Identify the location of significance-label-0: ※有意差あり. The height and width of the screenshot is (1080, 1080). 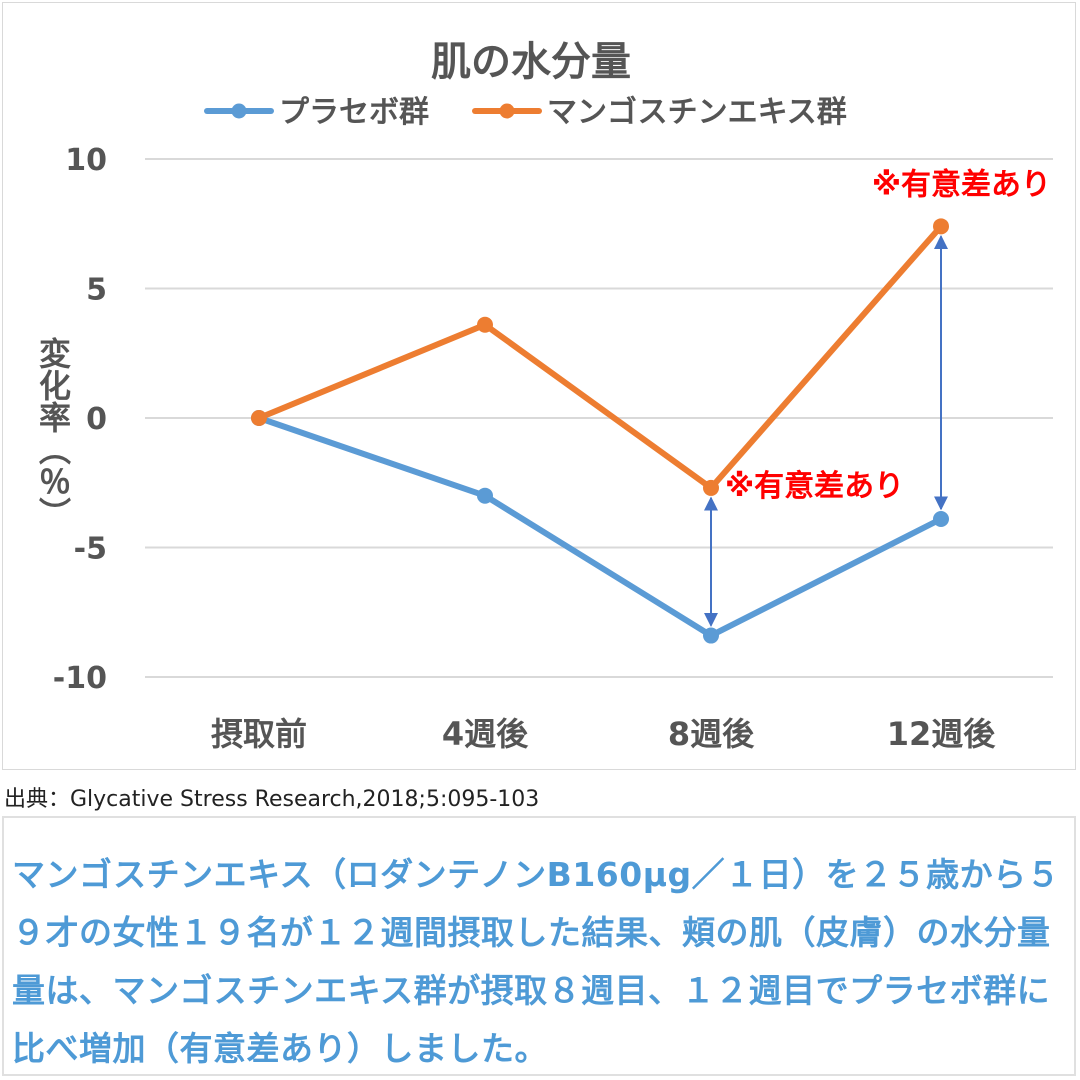
(814, 486).